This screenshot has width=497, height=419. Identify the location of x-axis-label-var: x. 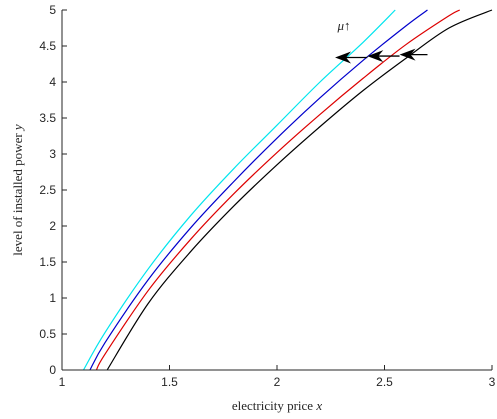
(318, 405).